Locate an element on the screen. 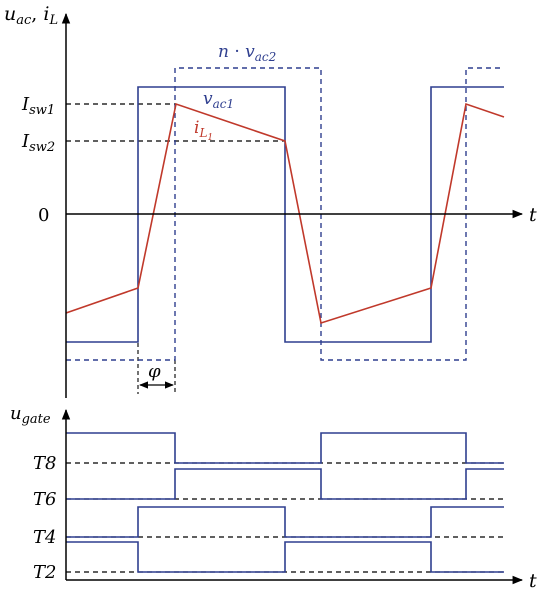  gate-label-t2: T2 is located at coordinates (44, 572).